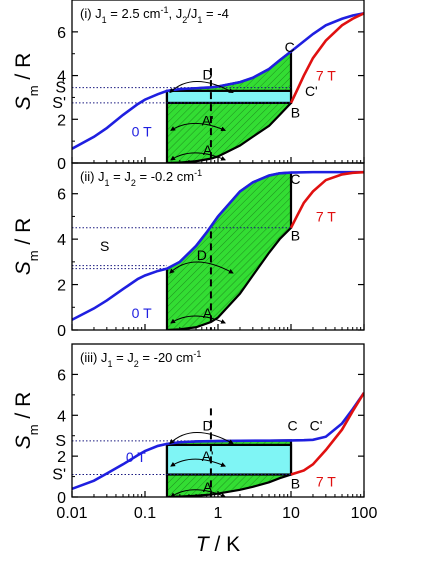  What do you see at coordinates (225, 544) in the screenshot?
I see `xlabel-rest: / K` at bounding box center [225, 544].